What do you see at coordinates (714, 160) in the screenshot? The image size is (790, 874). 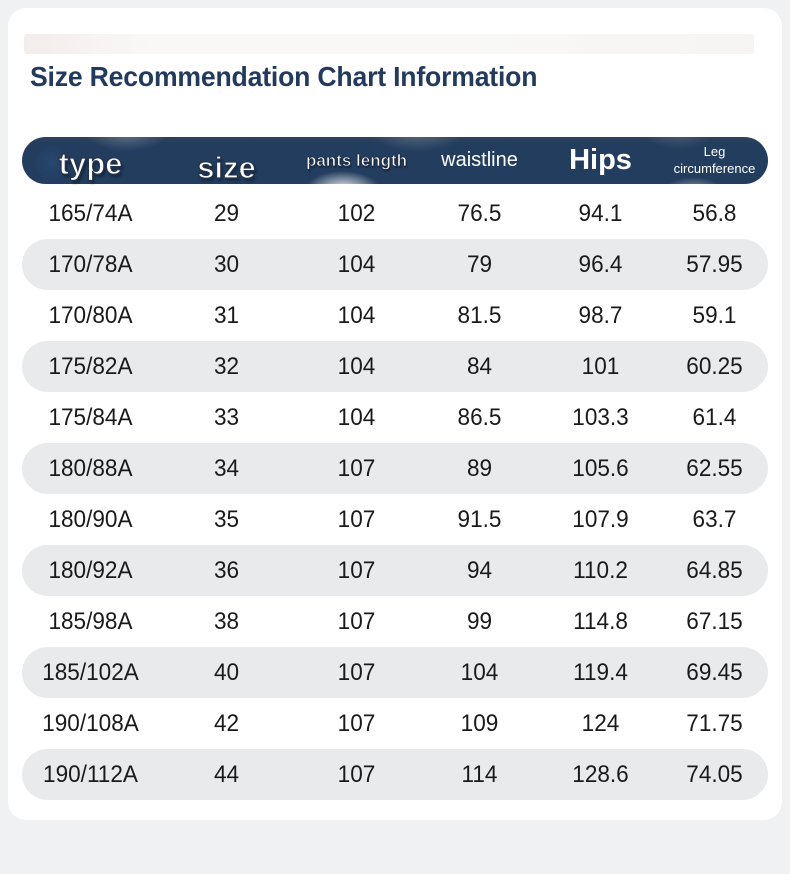 I see `column-header-leg-circumference: Leg circumference` at bounding box center [714, 160].